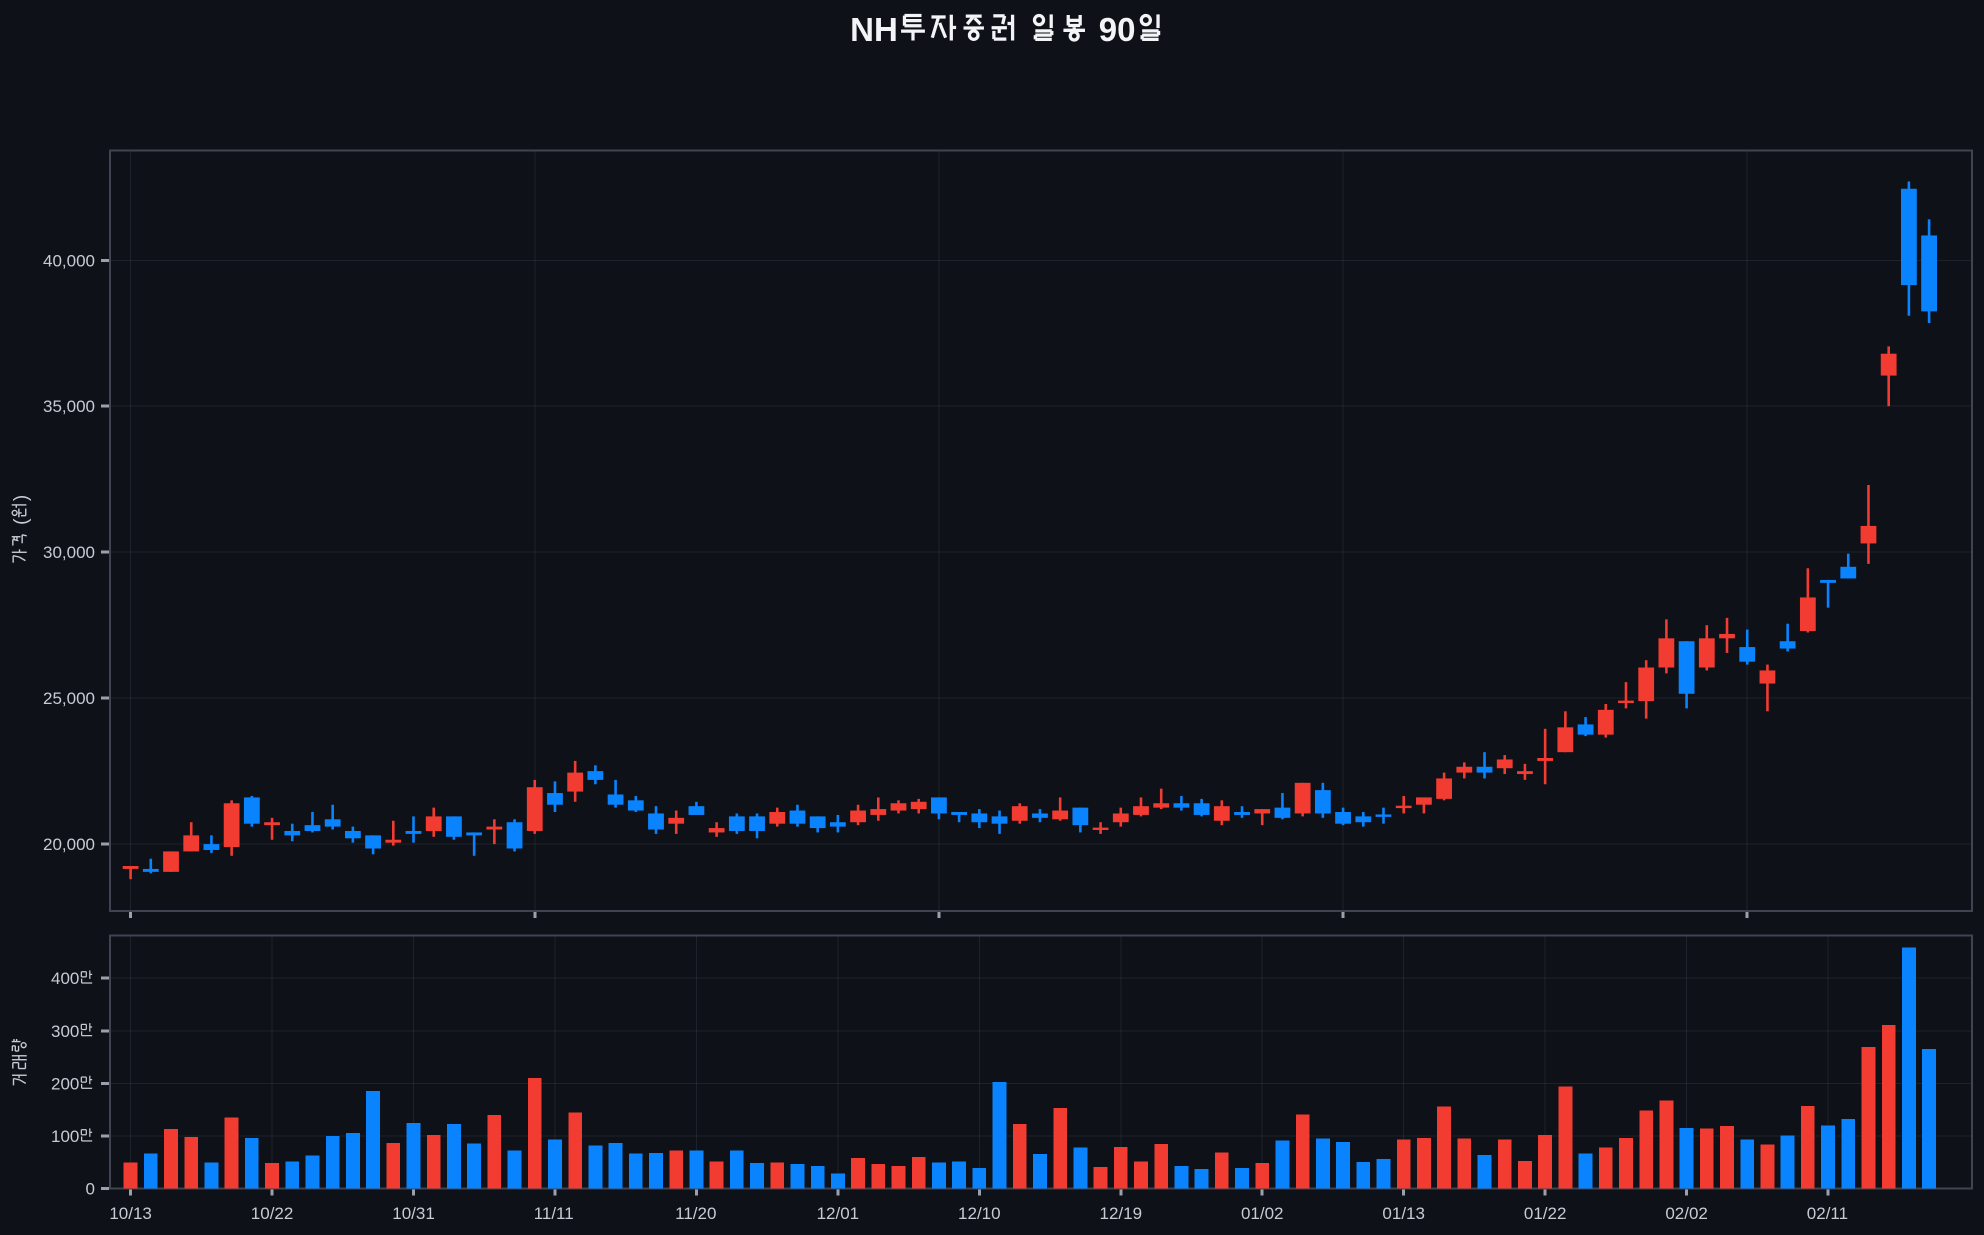  What do you see at coordinates (1005, 29) in the screenshot?
I see `chart-title: NH 90` at bounding box center [1005, 29].